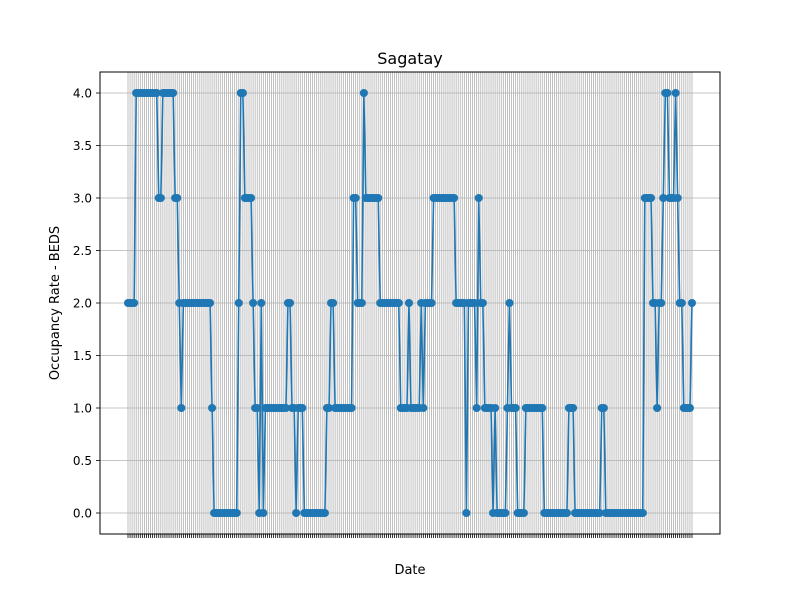 This screenshot has width=800, height=600. Describe the element at coordinates (82, 94) in the screenshot. I see `y-tick-label: 4.0` at that location.